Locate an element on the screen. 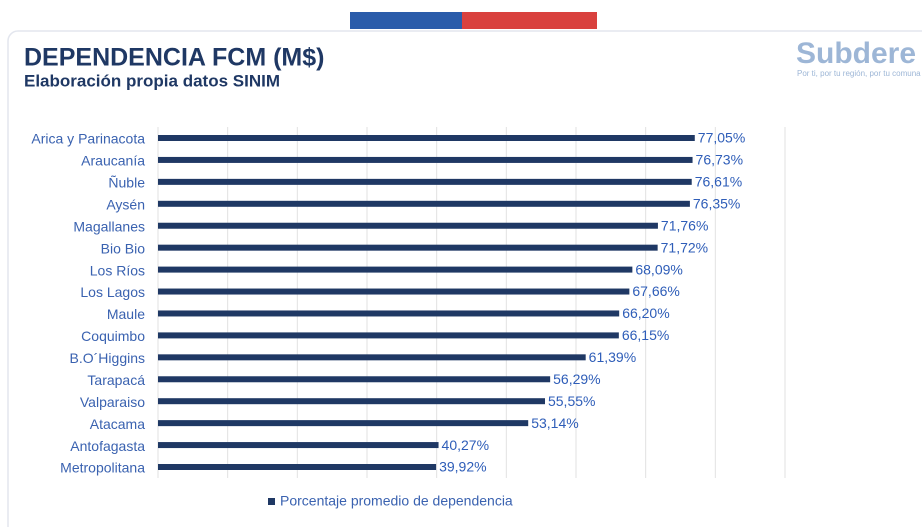  value-label: 53,14% is located at coordinates (554, 423).